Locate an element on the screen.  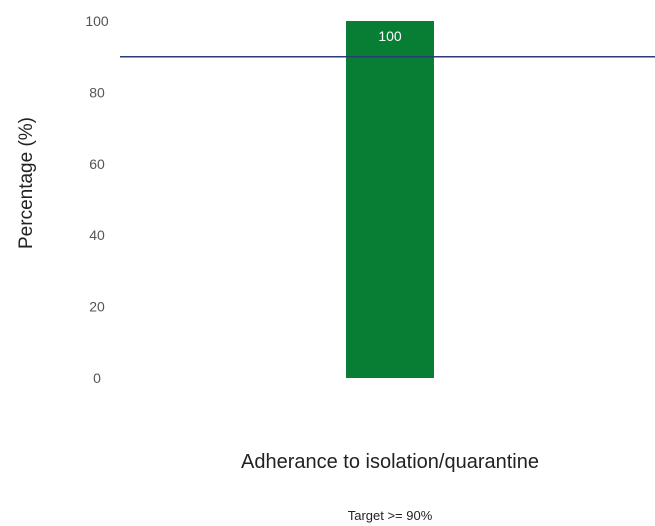
y-tick-label: 60 is located at coordinates (97, 164).